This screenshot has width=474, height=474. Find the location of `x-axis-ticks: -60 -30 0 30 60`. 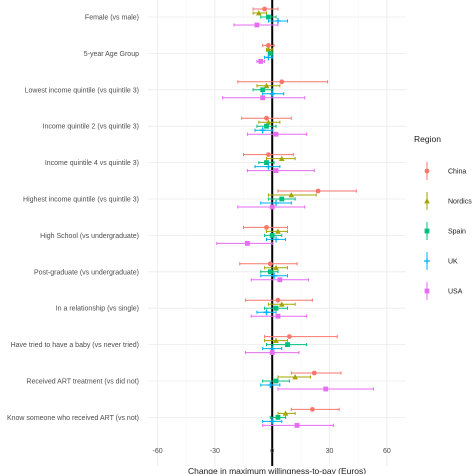

x-axis-ticks: -60 -30 0 30 60 is located at coordinates (271, 451).